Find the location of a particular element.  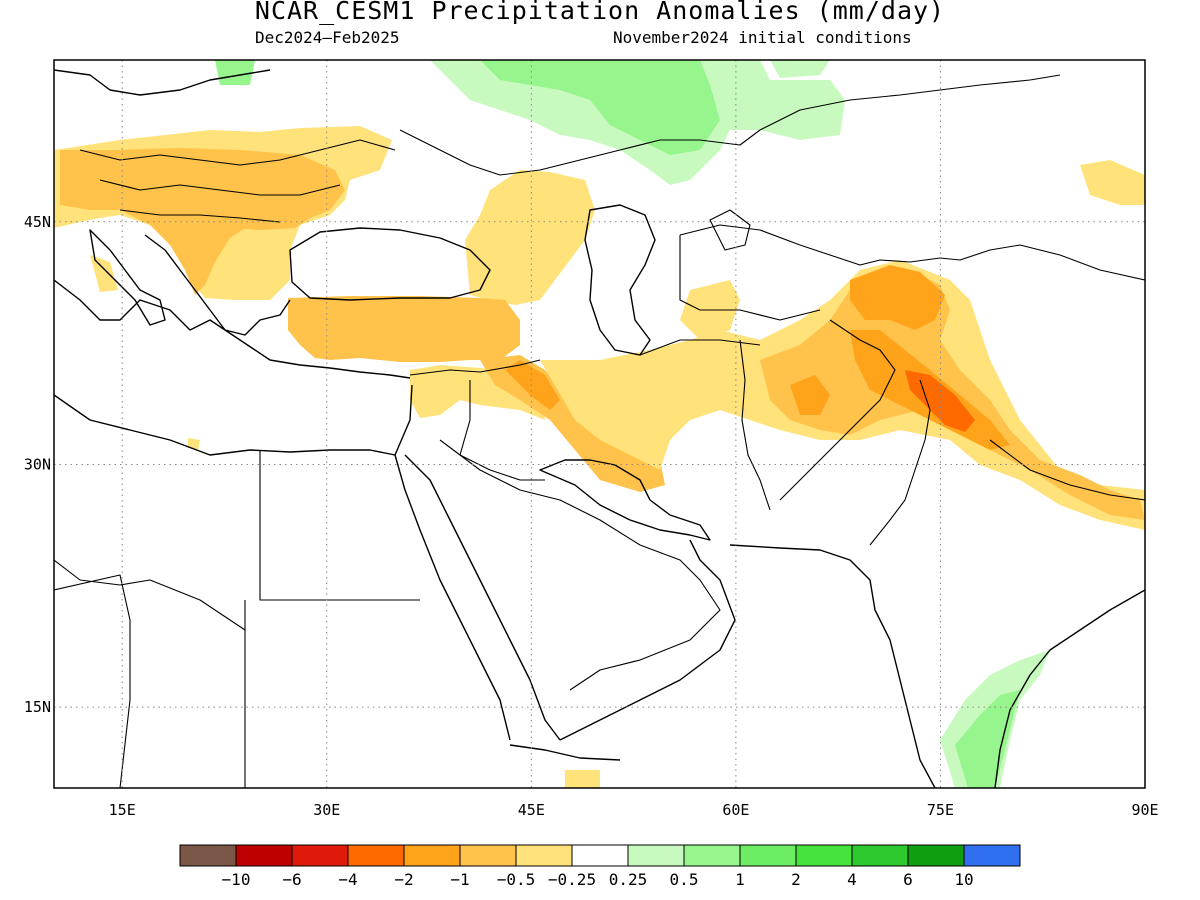

colorbar-label: −4 is located at coordinates (347, 879).